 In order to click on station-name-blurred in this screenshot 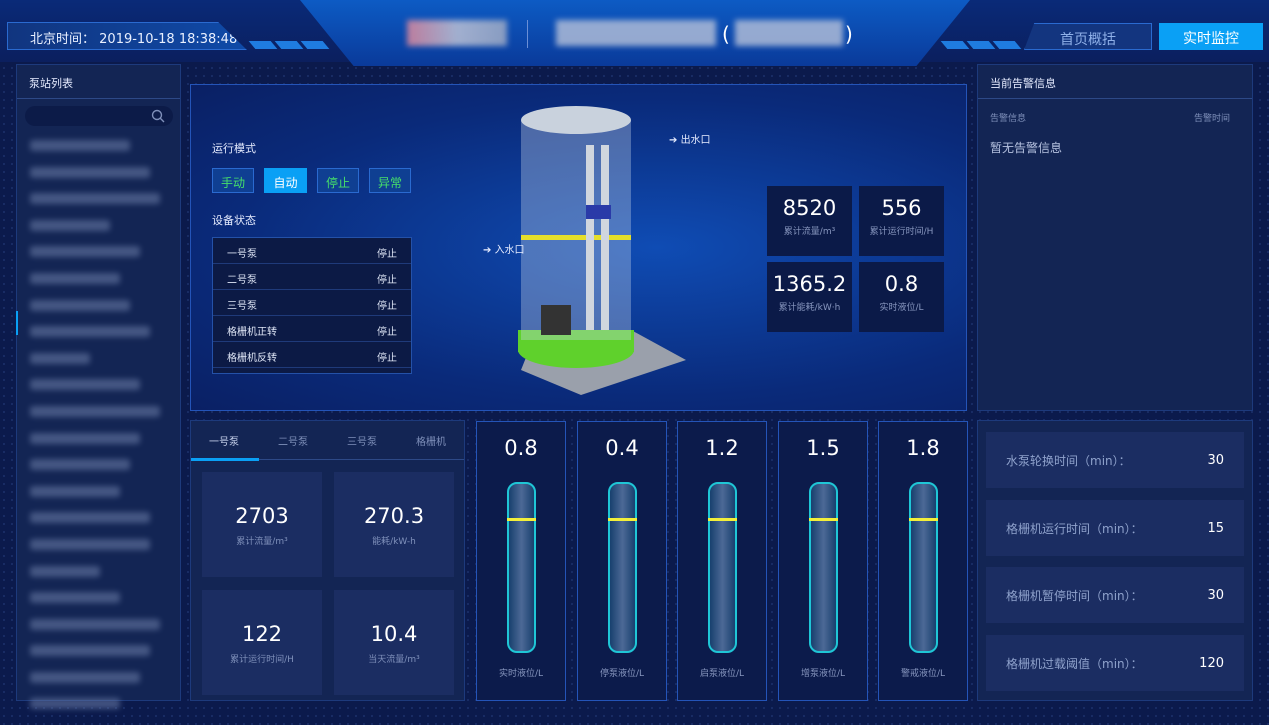, I will do `click(636, 33)`.